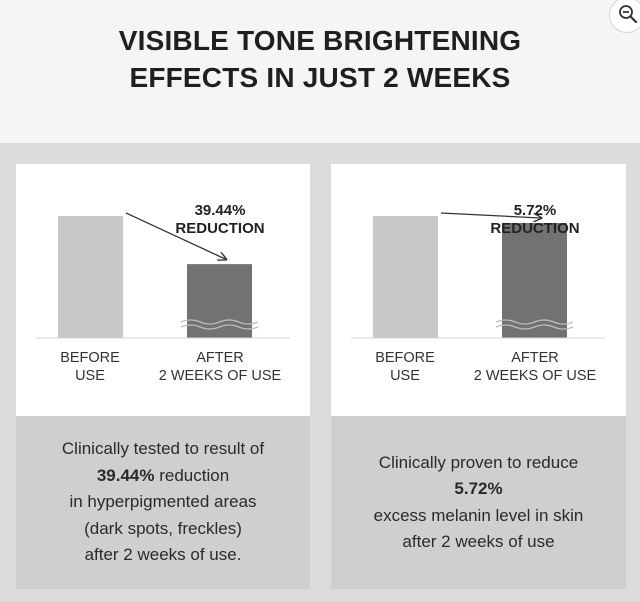 Image resolution: width=640 pixels, height=601 pixels. I want to click on caption-line: after 2 weeks of use, so click(478, 541).